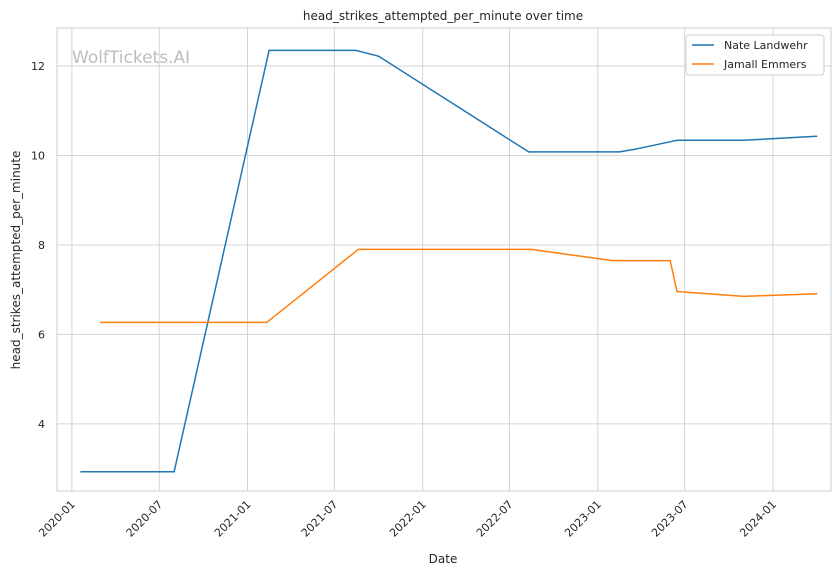 This screenshot has width=840, height=580. Describe the element at coordinates (41, 334) in the screenshot. I see `y-tick-label: 6` at that location.